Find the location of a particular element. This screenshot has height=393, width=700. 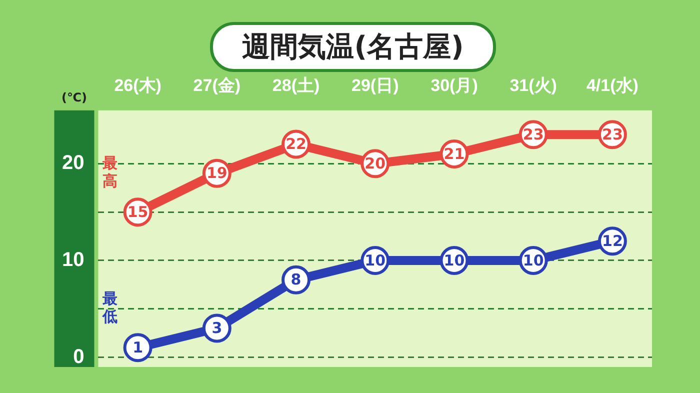

data-label: 3 is located at coordinates (217, 328).